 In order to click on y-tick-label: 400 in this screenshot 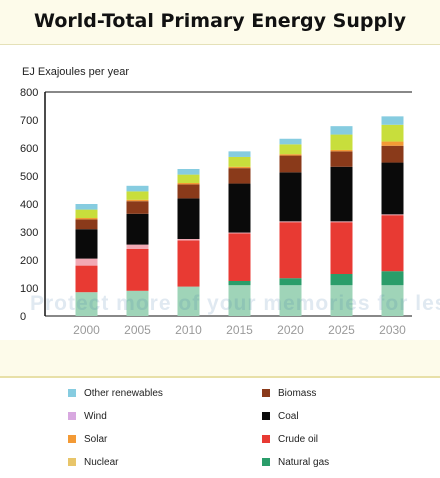, I will do `click(29, 205)`.